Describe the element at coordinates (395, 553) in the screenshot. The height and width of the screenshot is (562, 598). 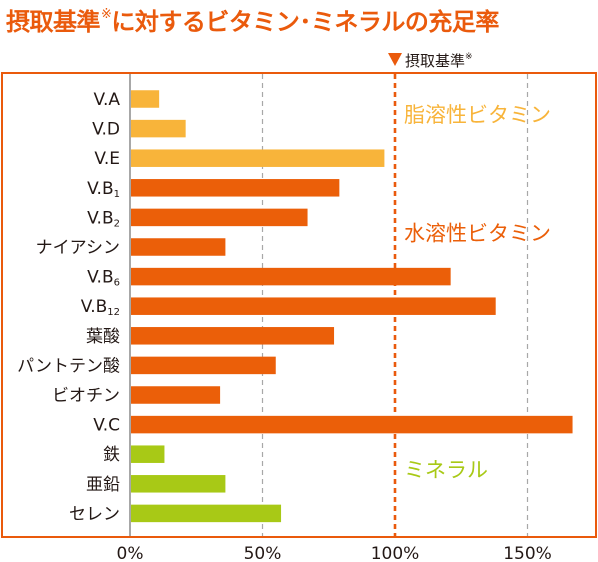
I see `x-tick-label: 100%` at that location.